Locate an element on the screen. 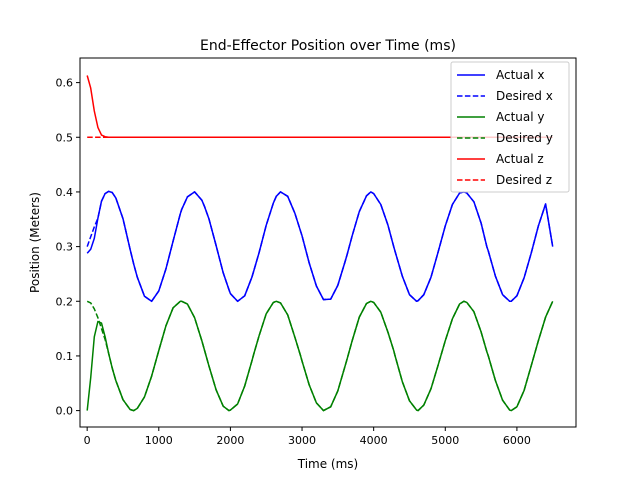  legend-label: Desired y is located at coordinates (524, 138).